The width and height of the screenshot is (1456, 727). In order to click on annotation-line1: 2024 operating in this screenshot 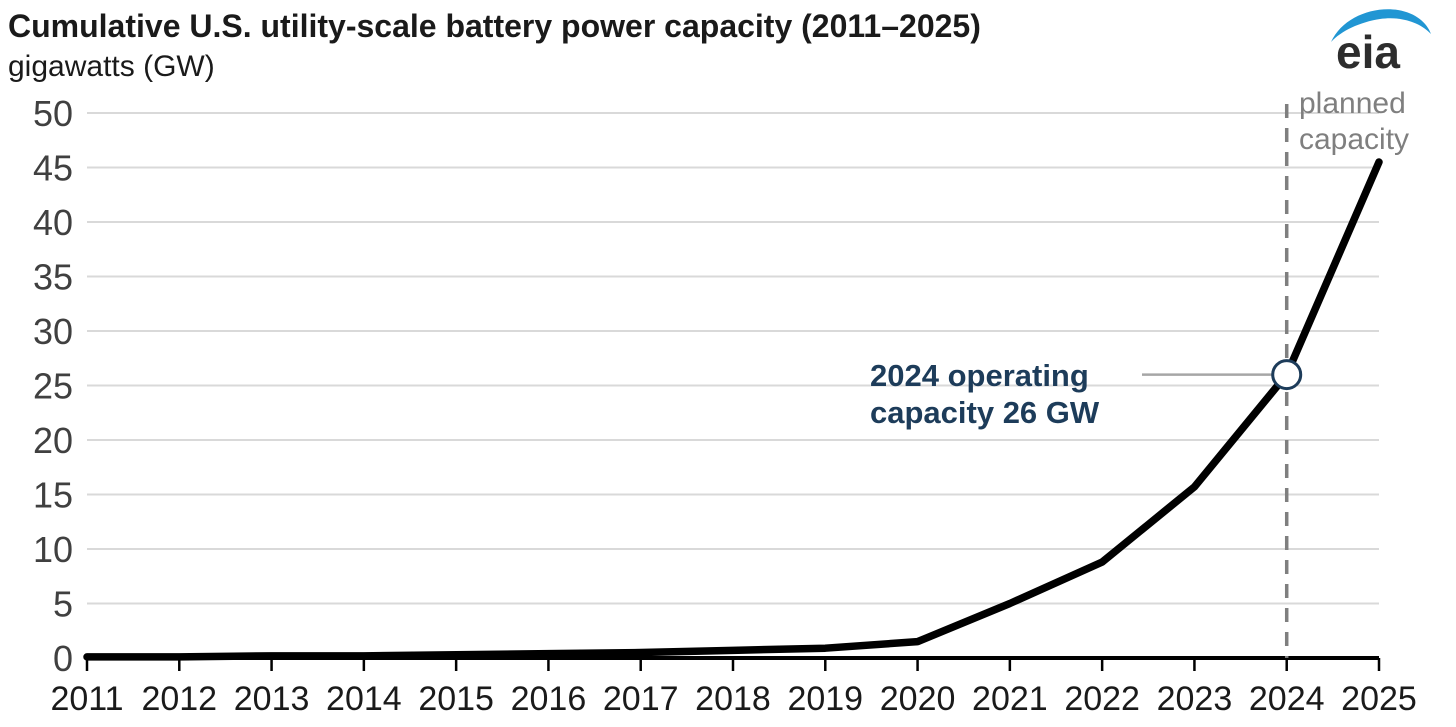, I will do `click(979, 375)`.